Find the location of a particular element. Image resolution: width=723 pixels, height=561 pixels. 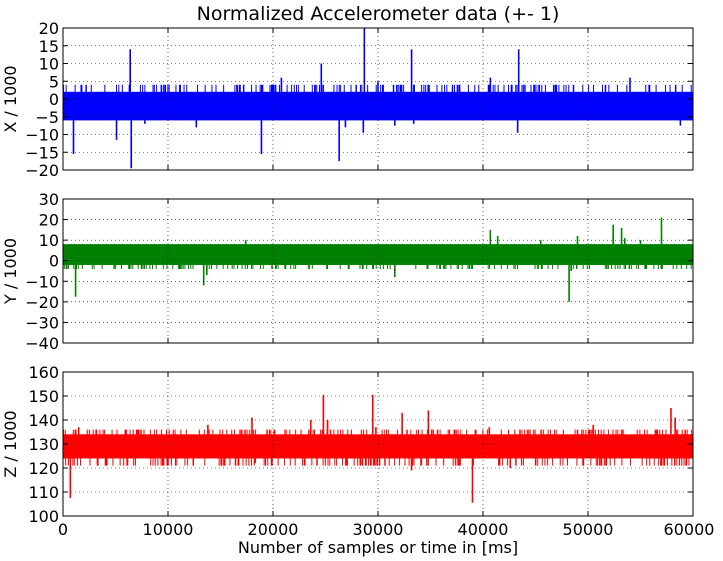

x-y-tick-label: 0 is located at coordinates (54, 99).